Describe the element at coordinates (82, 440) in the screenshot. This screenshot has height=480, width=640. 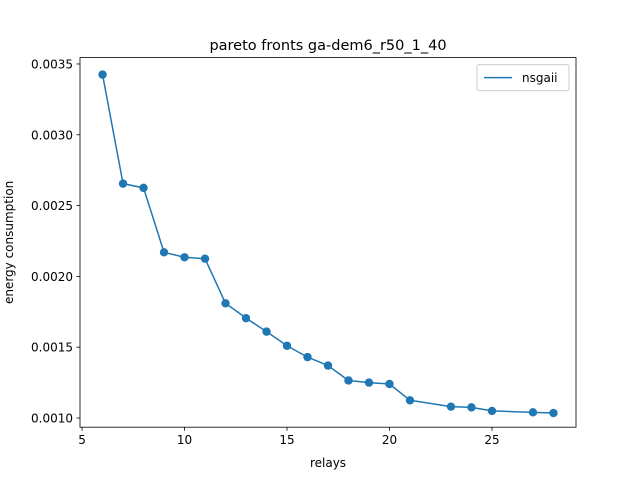
I see `x-tick-label: 5` at that location.